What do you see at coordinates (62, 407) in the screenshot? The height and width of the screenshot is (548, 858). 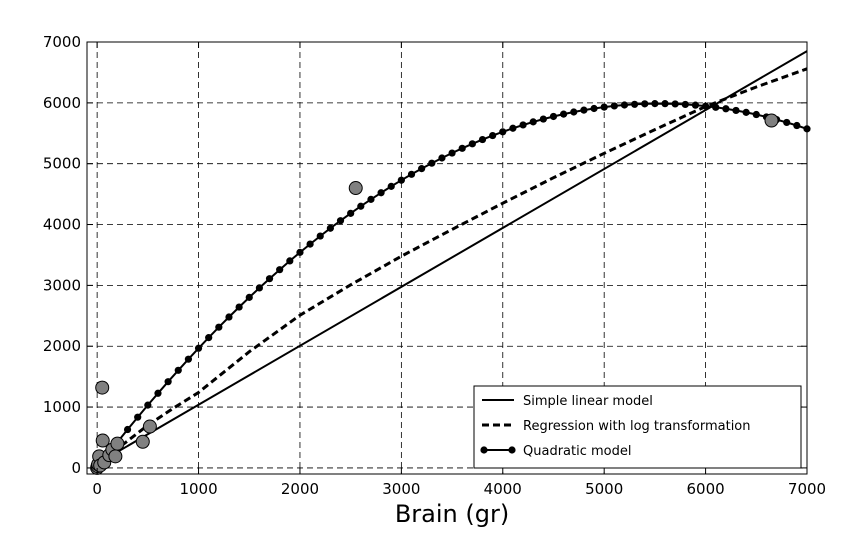 I see `y-tick-label: 1000` at bounding box center [62, 407].